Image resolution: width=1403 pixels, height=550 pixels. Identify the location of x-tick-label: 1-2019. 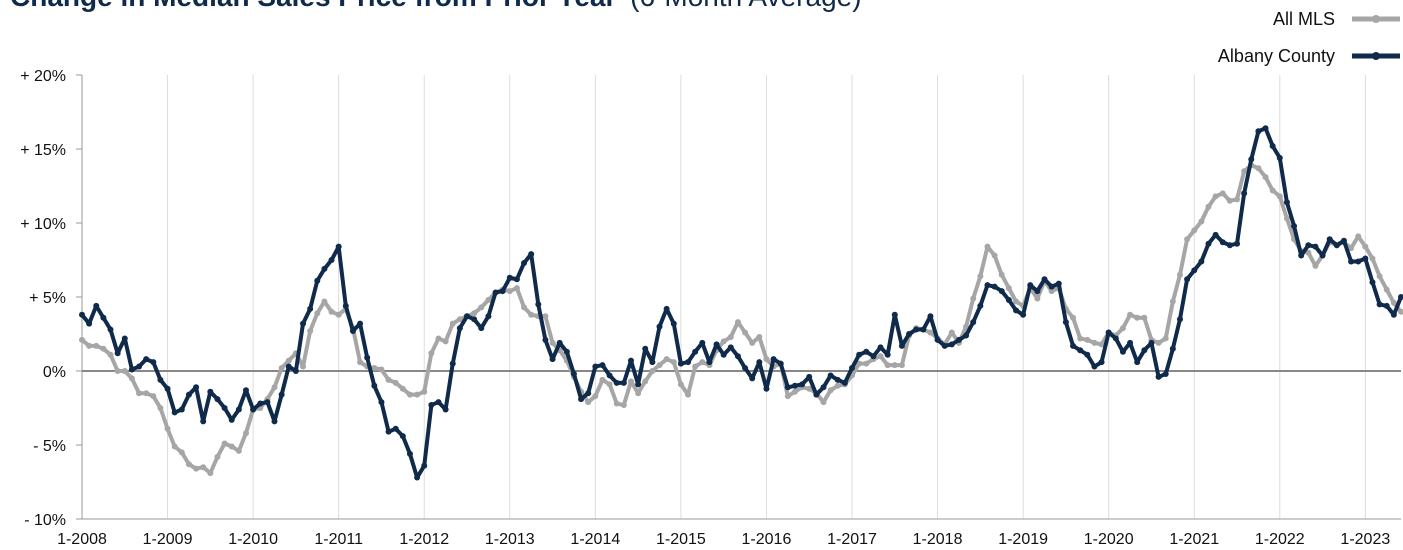
(1023, 539).